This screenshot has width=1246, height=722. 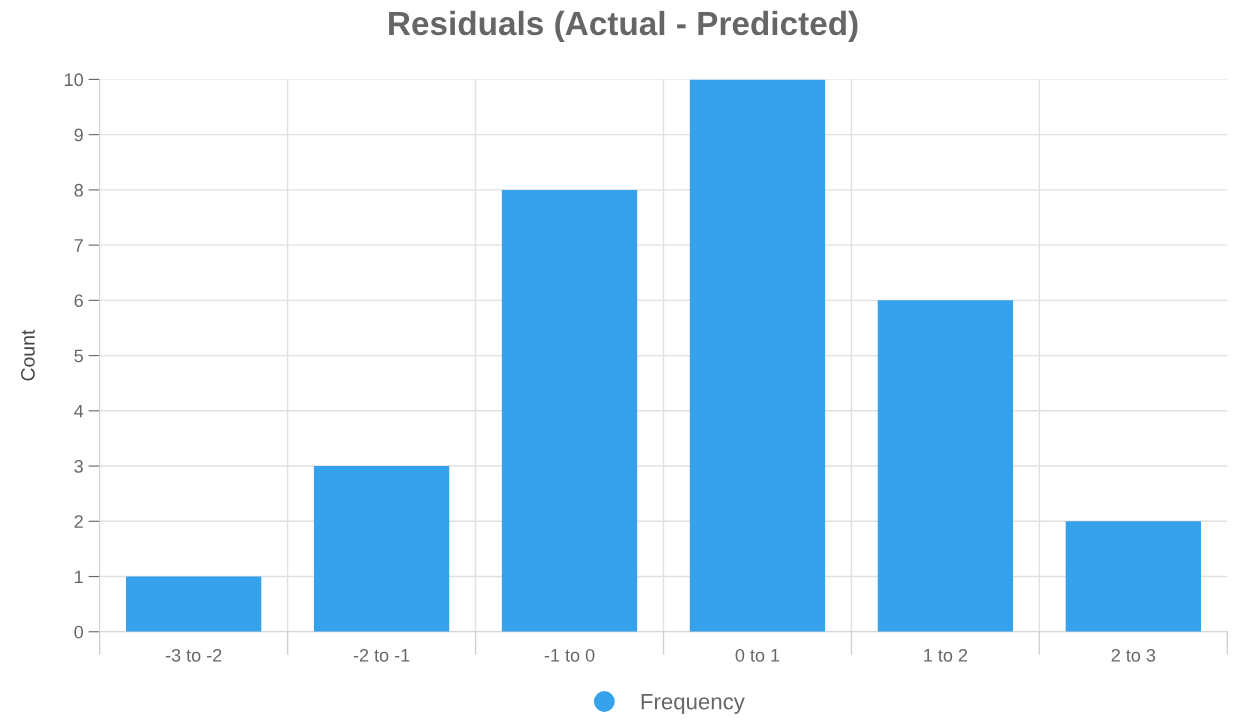 What do you see at coordinates (78, 356) in the screenshot?
I see `y-tick-label: 5` at bounding box center [78, 356].